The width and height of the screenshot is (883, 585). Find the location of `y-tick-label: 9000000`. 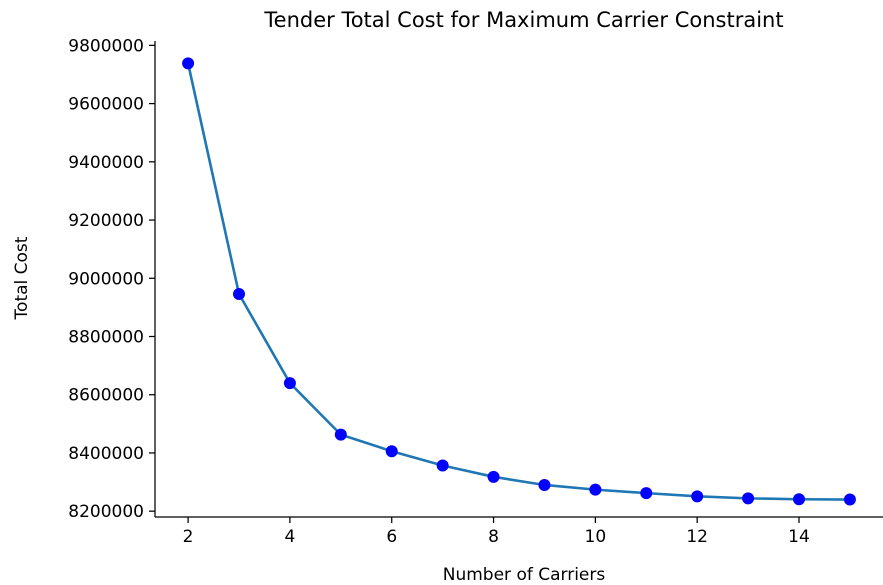

y-tick-label: 9000000 is located at coordinates (106, 279).